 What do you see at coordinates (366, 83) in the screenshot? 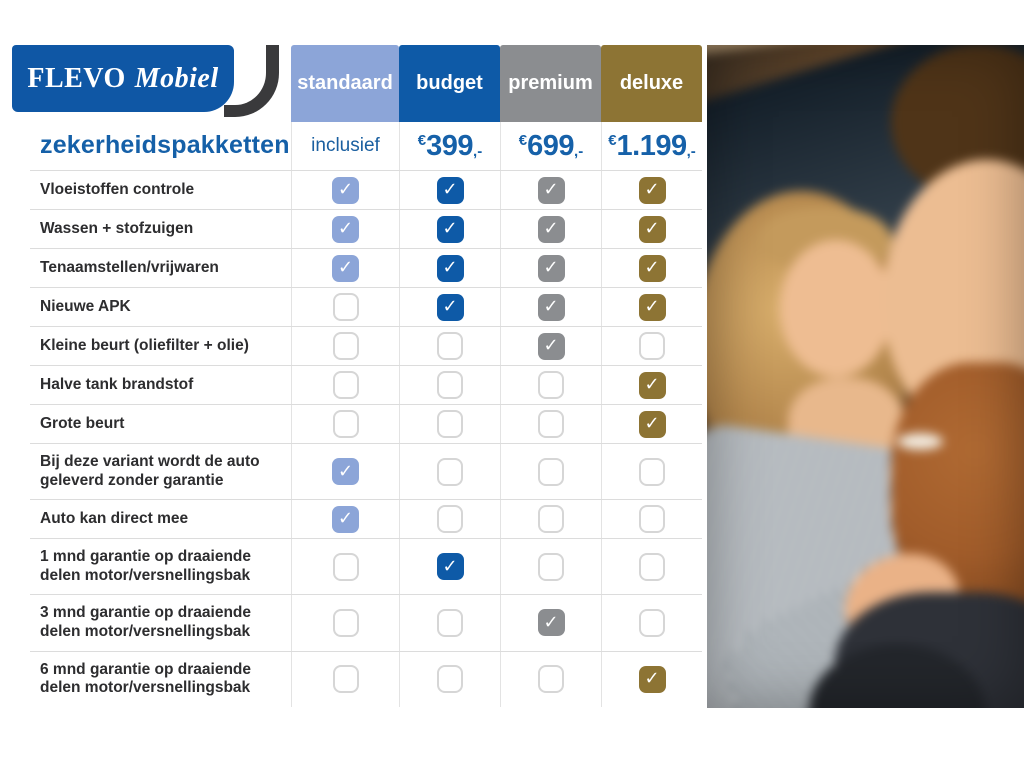
I see `table-header-row: standaard budget premium deluxe` at bounding box center [366, 83].